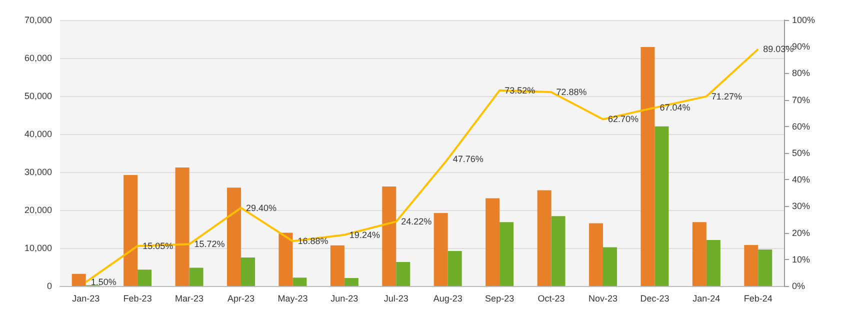 This screenshot has height=322, width=842. I want to click on x-tick-label: Sep-23, so click(499, 299).